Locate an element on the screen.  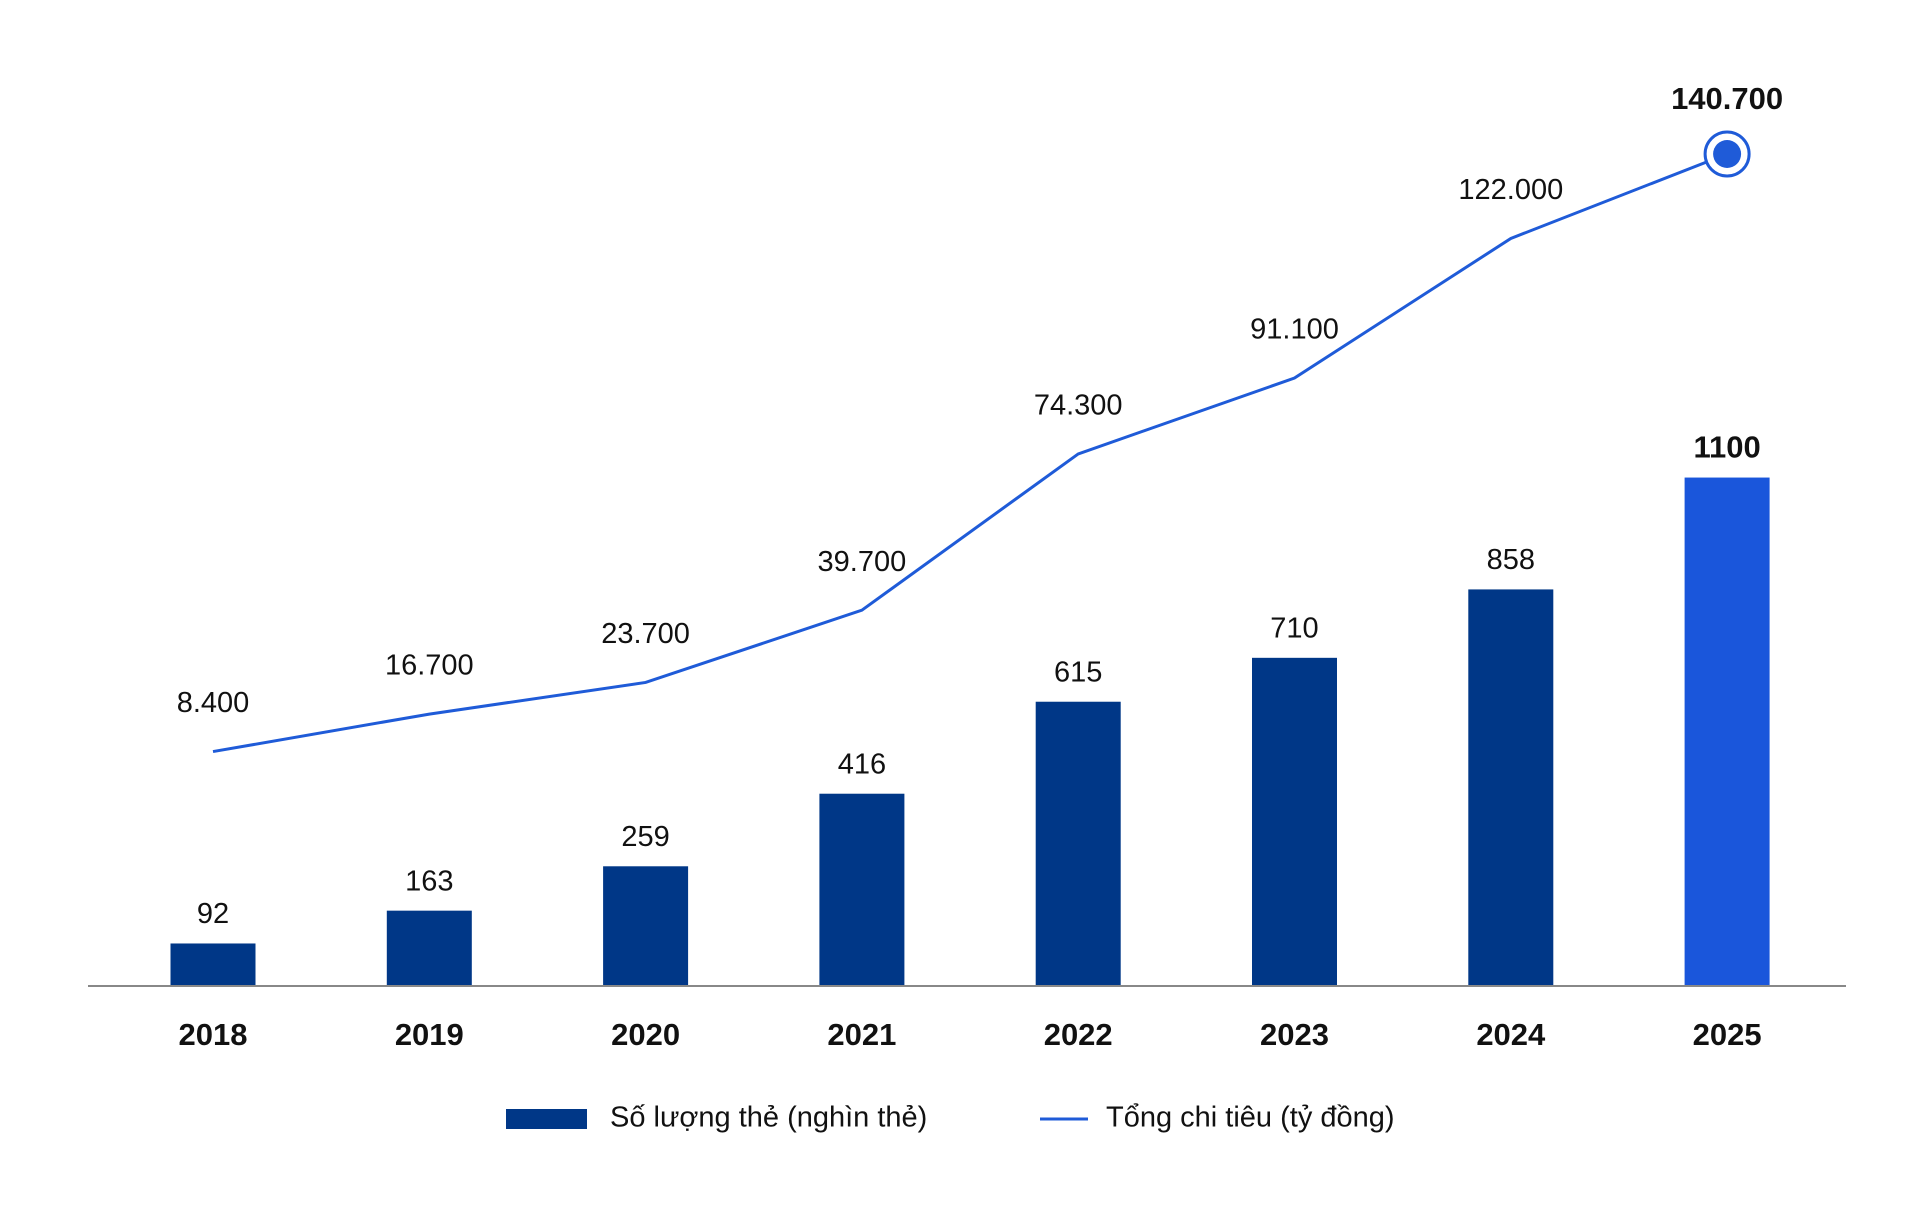
bar-value-label: 92 is located at coordinates (213, 914).